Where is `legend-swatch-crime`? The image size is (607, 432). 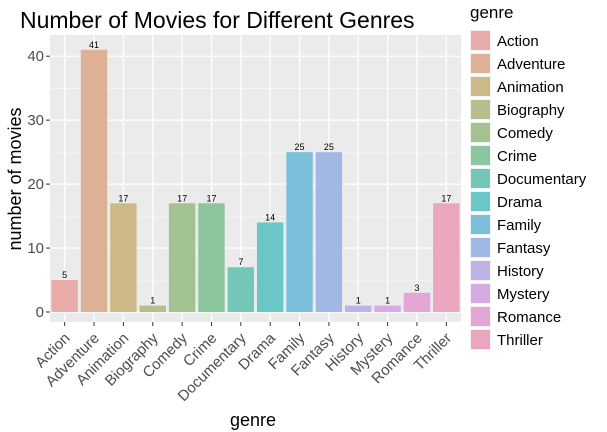 legend-swatch-crime is located at coordinates (480, 155).